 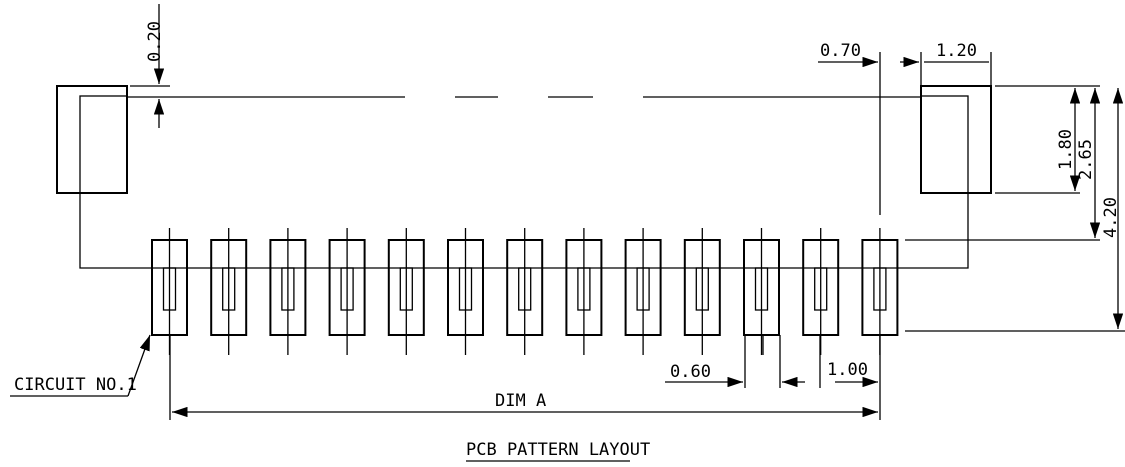 What do you see at coordinates (150, 66) in the screenshot?
I see `dim-top-gap: 0.20` at bounding box center [150, 66].